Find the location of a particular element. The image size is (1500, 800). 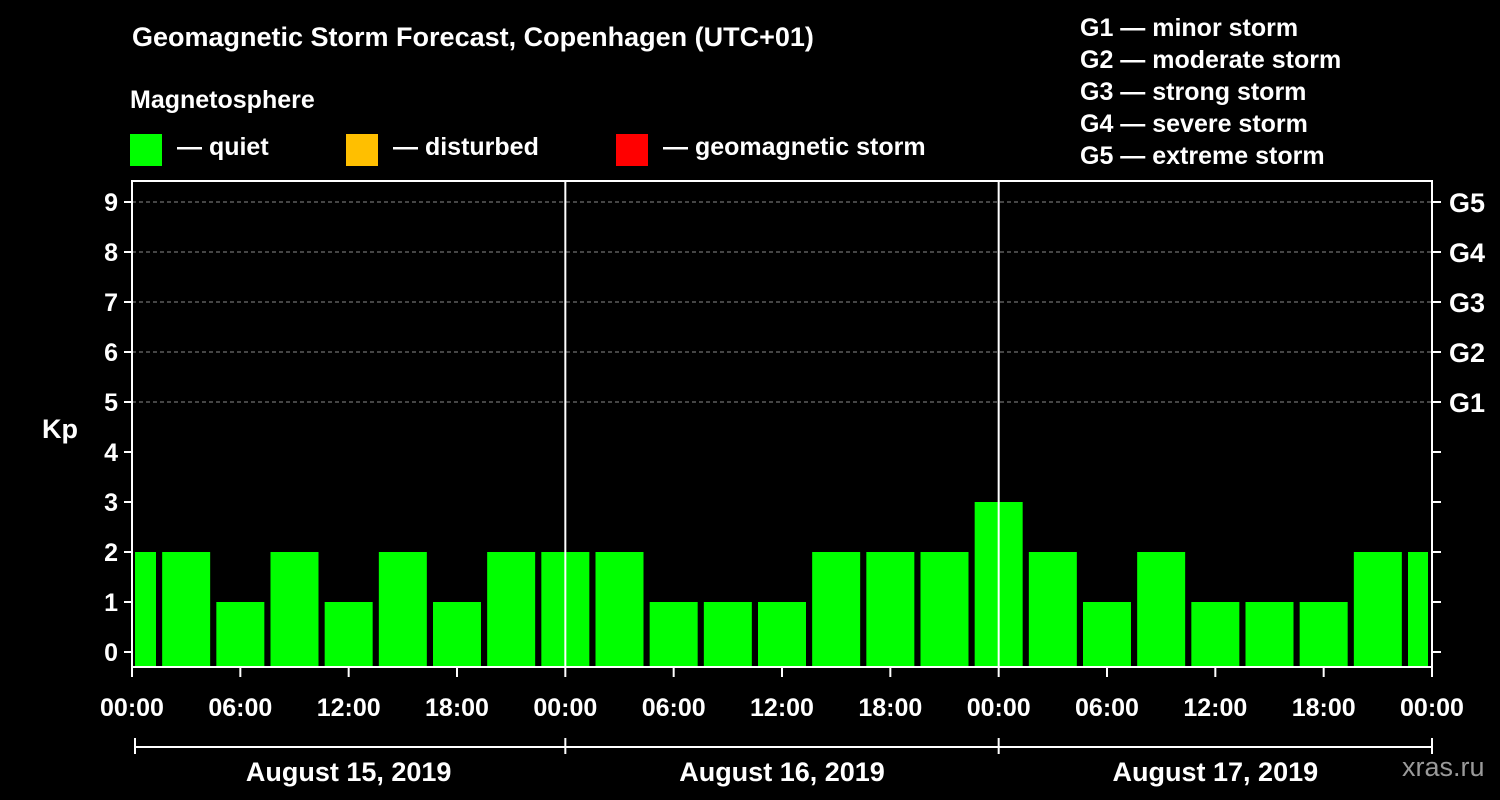

storm-scale-g2: G2 — moderate storm is located at coordinates (1211, 60).